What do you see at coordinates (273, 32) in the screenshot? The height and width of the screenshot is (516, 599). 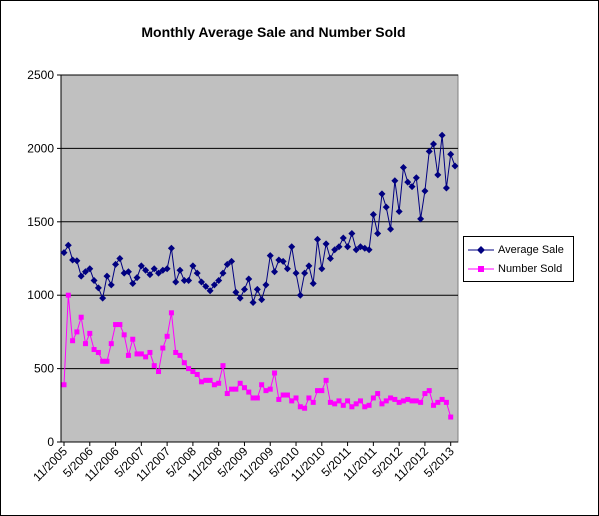 I see `chart-title: Monthly Average Sale and Number Sold` at bounding box center [273, 32].